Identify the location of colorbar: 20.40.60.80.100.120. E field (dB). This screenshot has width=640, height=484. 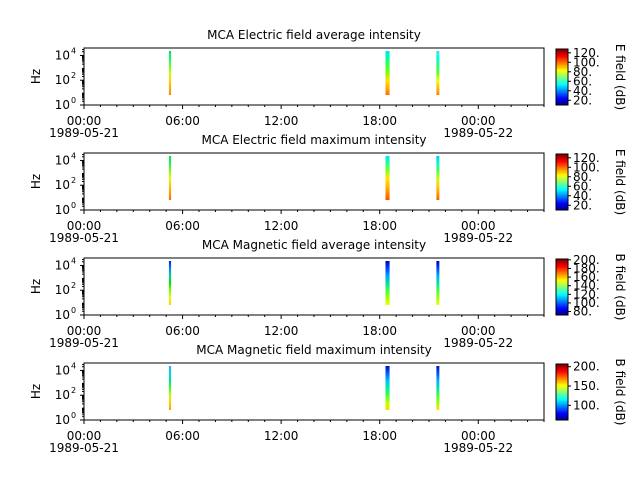
(591, 77).